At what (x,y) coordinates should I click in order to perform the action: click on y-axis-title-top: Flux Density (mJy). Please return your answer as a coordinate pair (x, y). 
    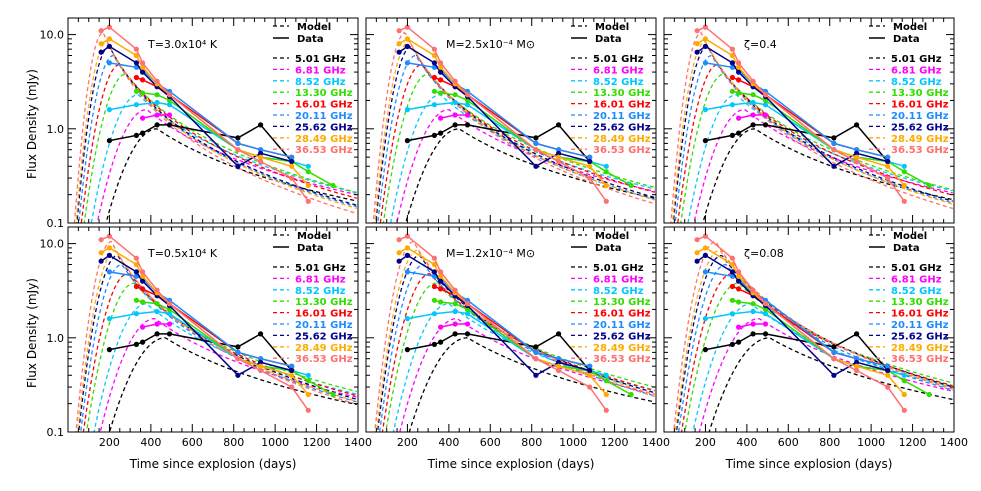
    Looking at the image, I should click on (32, 124).